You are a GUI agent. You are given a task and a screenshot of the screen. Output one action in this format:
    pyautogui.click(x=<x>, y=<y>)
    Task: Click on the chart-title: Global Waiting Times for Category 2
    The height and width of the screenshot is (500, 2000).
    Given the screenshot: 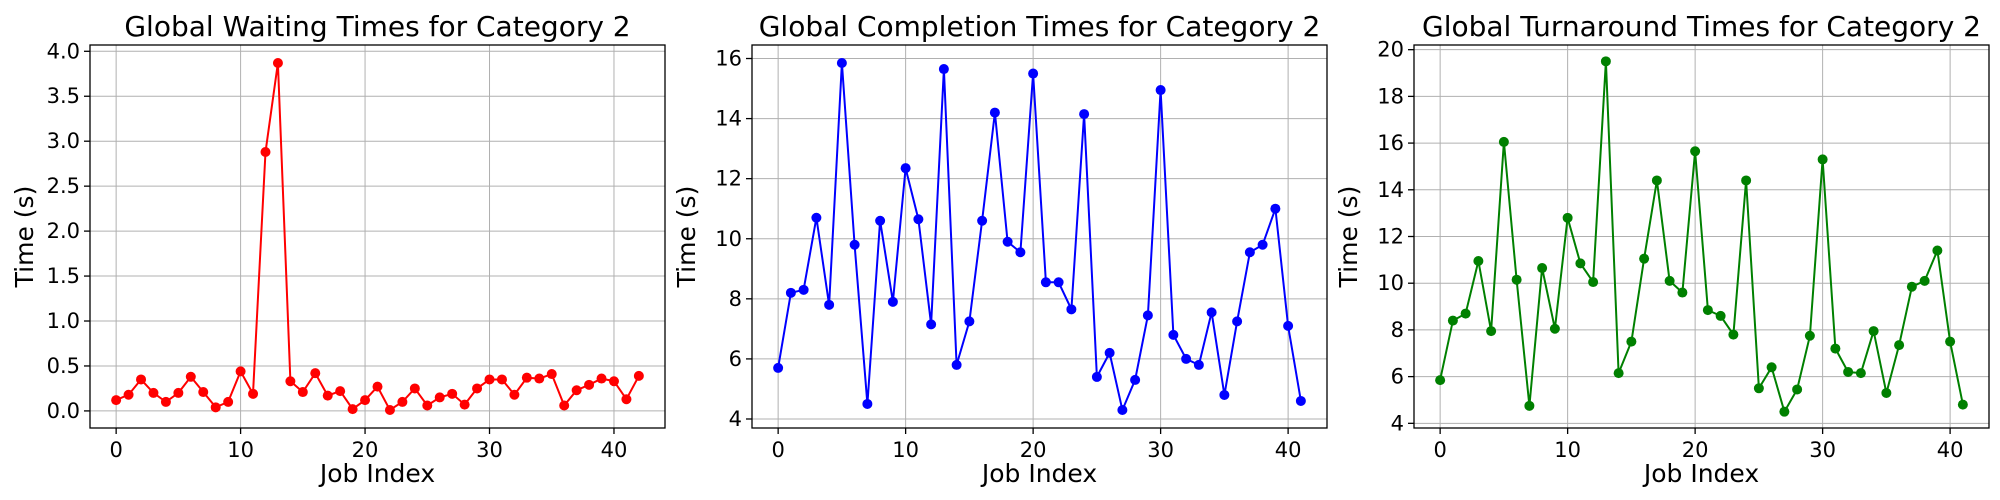 What is the action you would take?
    pyautogui.click(x=377, y=26)
    